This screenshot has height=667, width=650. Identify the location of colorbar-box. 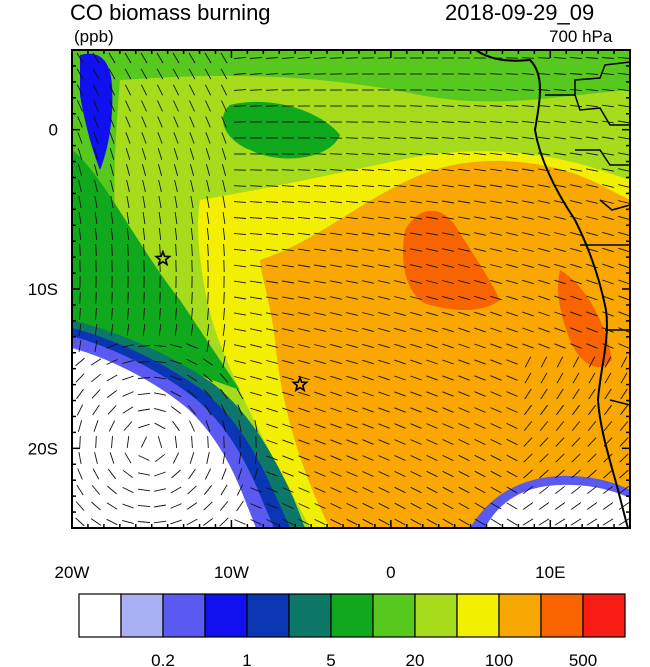
(520, 615).